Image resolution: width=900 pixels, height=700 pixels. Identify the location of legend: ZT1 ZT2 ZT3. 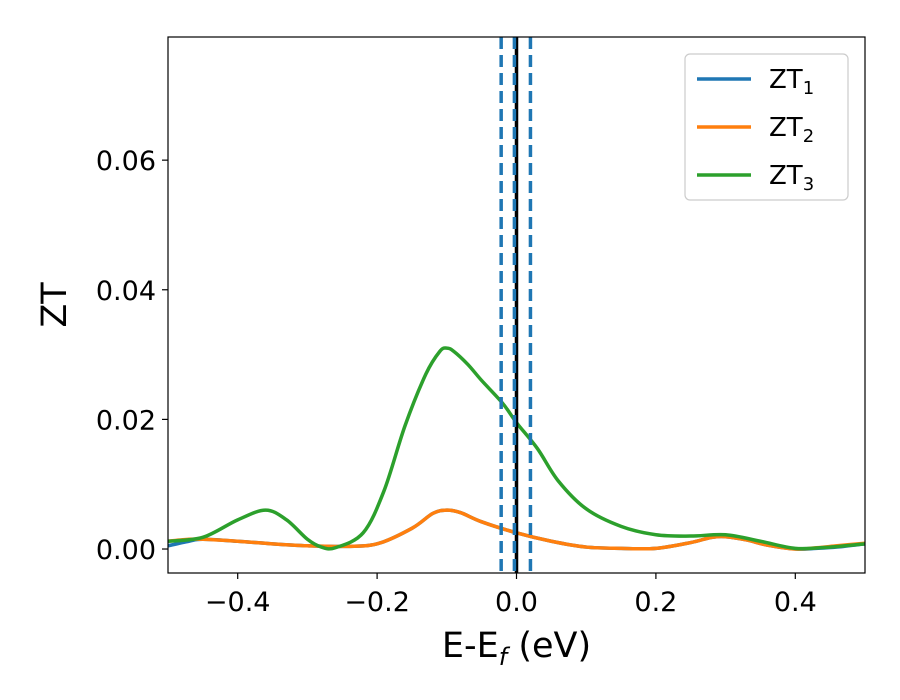
(766, 127).